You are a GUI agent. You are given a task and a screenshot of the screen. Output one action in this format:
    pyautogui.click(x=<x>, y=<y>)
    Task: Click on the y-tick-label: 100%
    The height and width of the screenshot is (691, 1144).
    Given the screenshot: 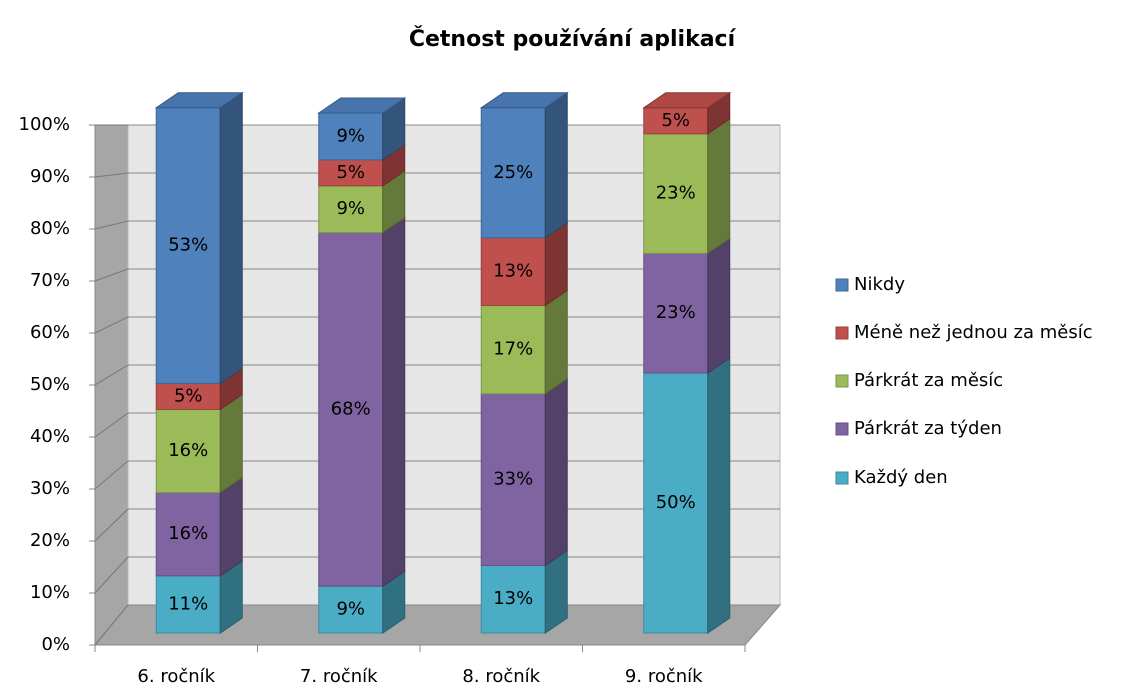 What is the action you would take?
    pyautogui.click(x=44, y=124)
    